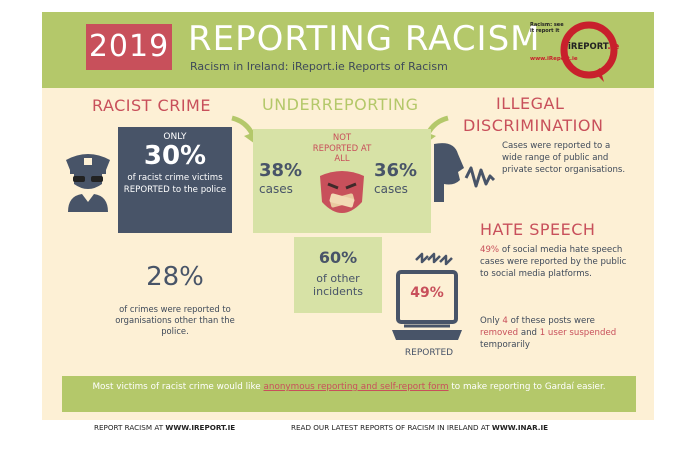 The image size is (696, 454). Describe the element at coordinates (88, 183) in the screenshot. I see `police-officer-icon` at that location.